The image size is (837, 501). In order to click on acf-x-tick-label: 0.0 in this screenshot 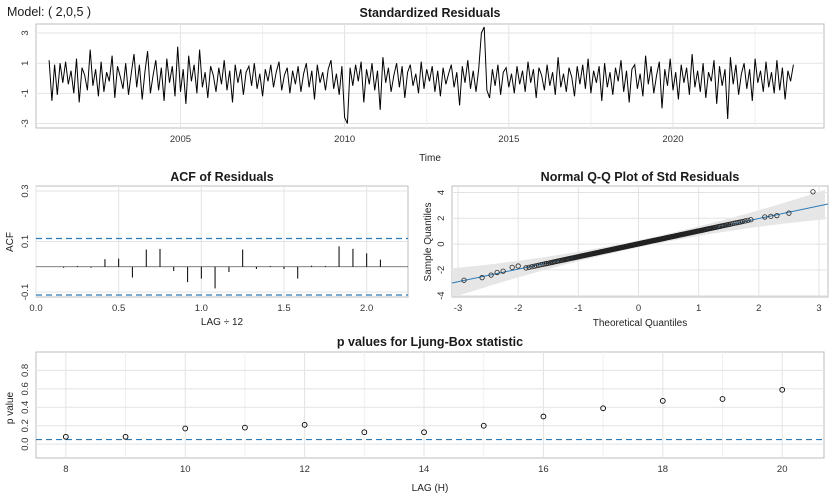, I will do `click(35, 308)`.